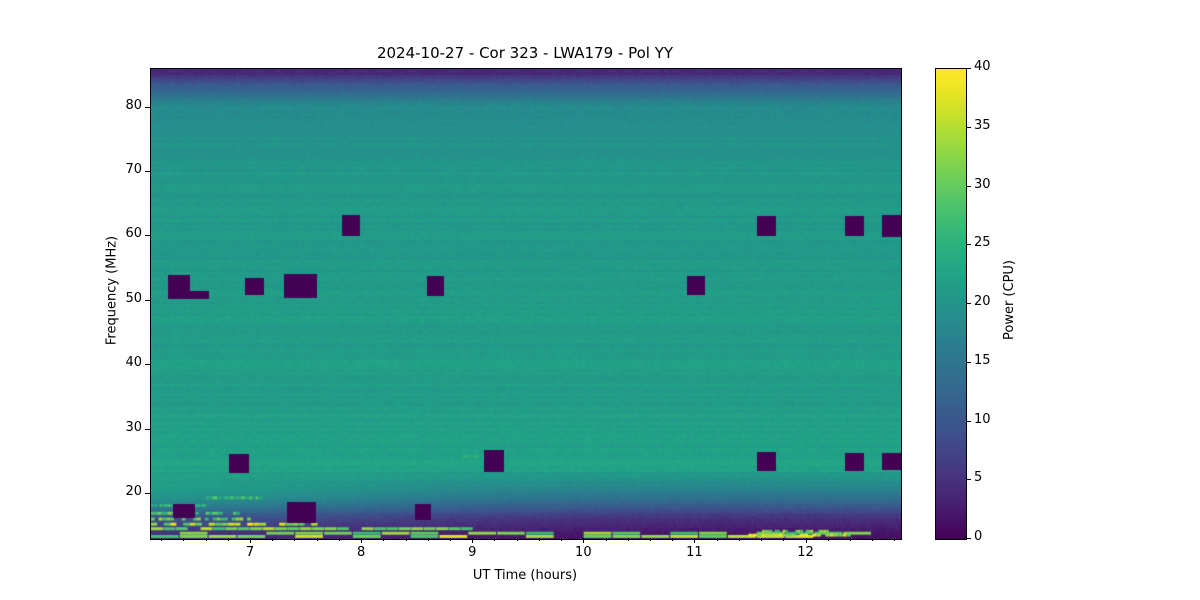  Describe the element at coordinates (982, 125) in the screenshot. I see `colorbar-tick-label: 35` at that location.